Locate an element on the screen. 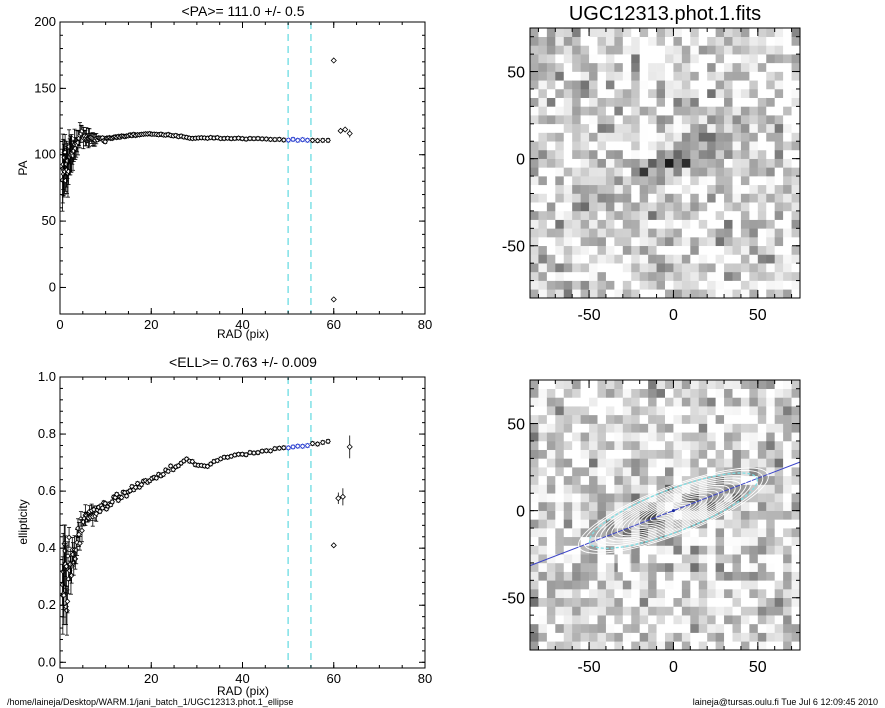  center-marker is located at coordinates (673, 511).